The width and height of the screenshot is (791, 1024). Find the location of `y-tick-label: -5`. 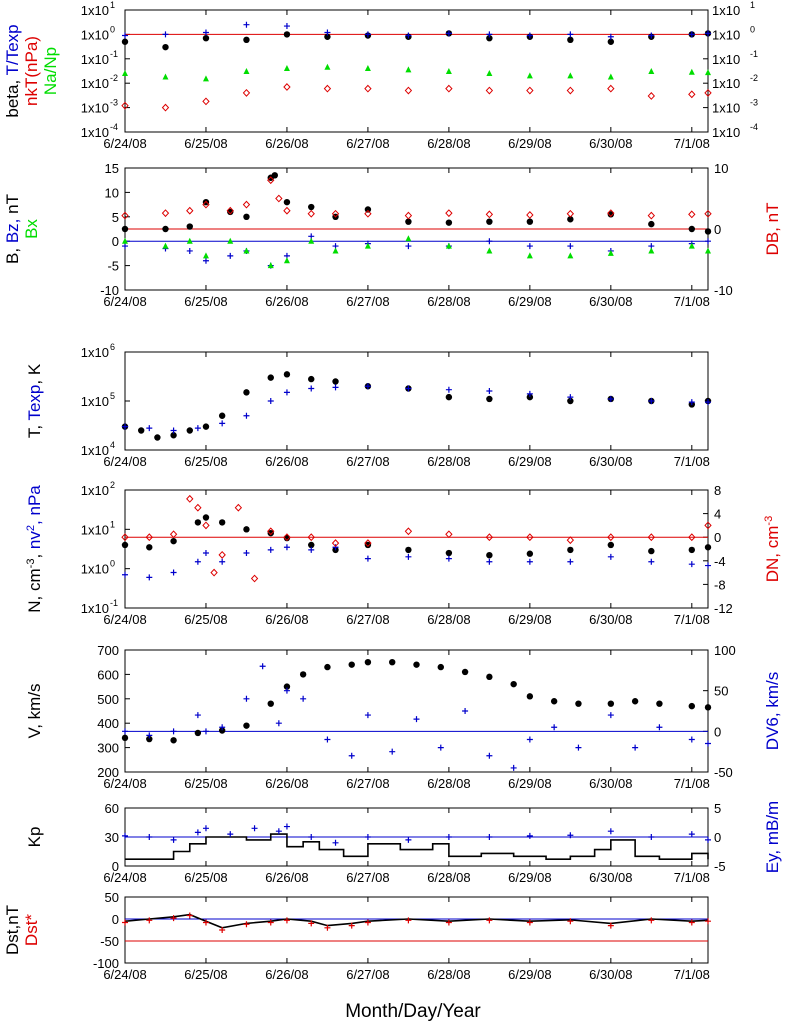

y-tick-label: -5 is located at coordinates (113, 266).